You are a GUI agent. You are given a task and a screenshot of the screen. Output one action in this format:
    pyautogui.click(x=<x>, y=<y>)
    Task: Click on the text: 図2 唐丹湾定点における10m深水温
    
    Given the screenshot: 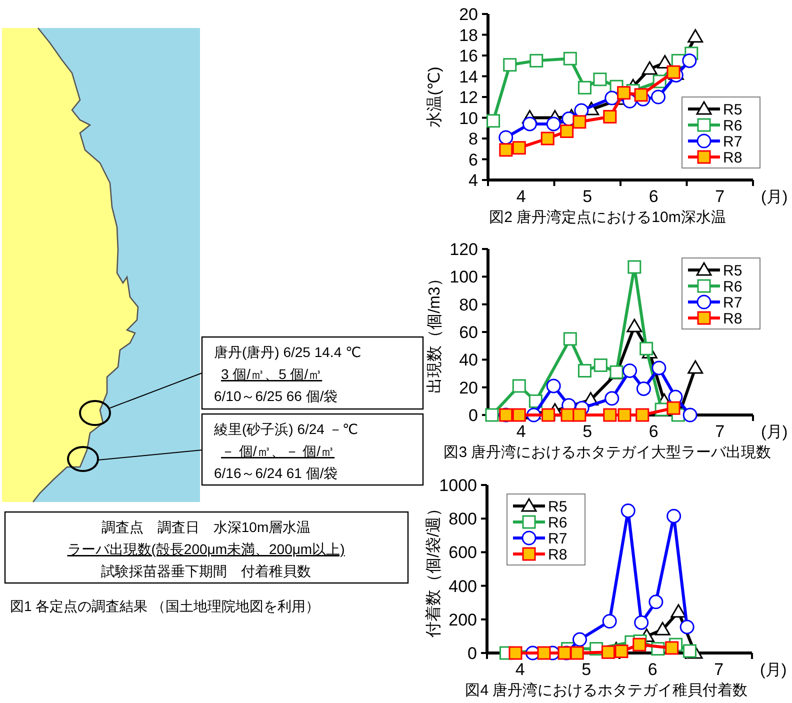 What is the action you would take?
    pyautogui.click(x=607, y=217)
    